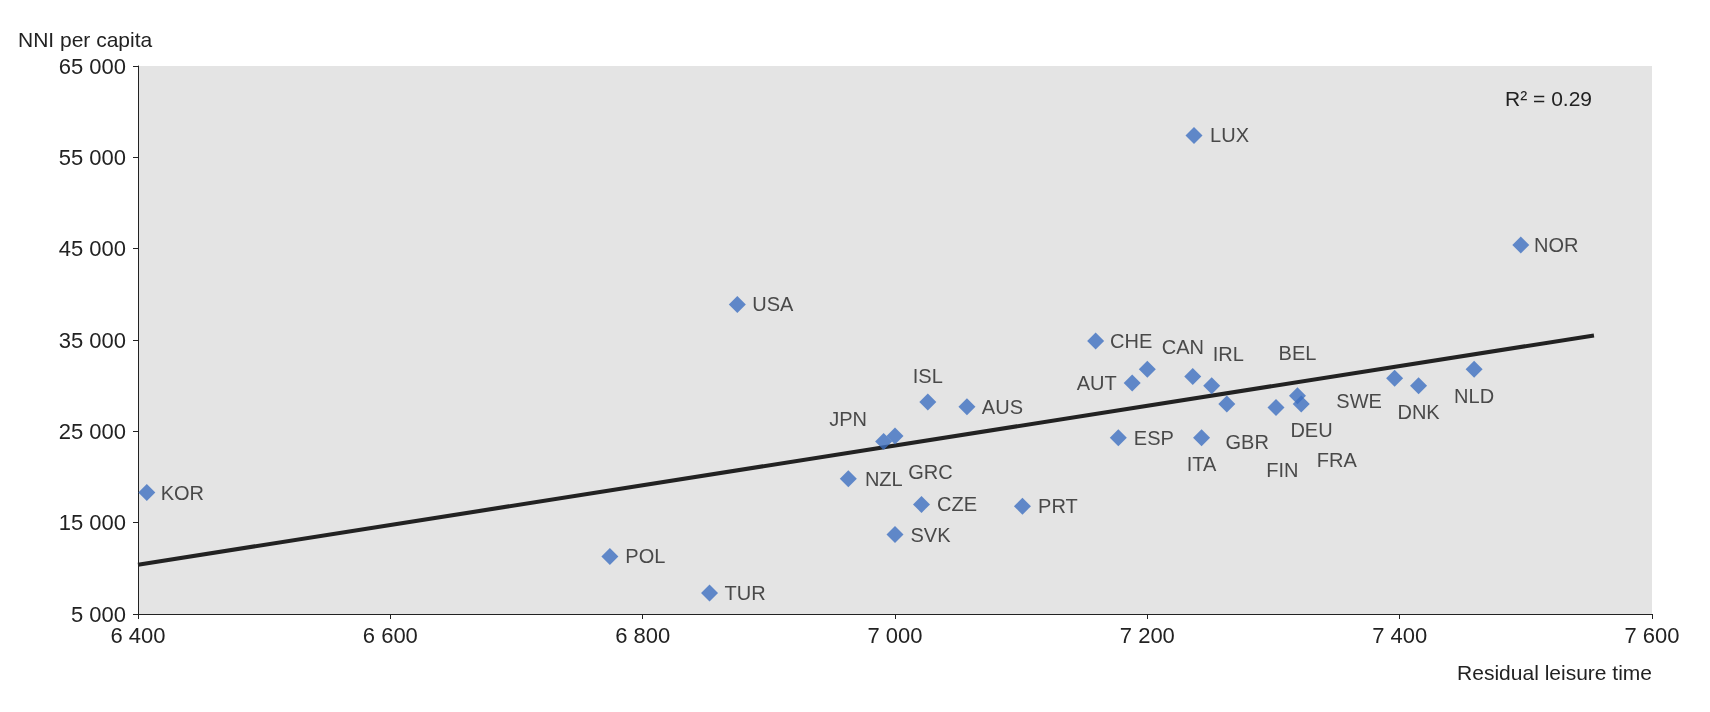 This screenshot has width=1710, height=712. What do you see at coordinates (956, 504) in the screenshot?
I see `data-label: CZE` at bounding box center [956, 504].